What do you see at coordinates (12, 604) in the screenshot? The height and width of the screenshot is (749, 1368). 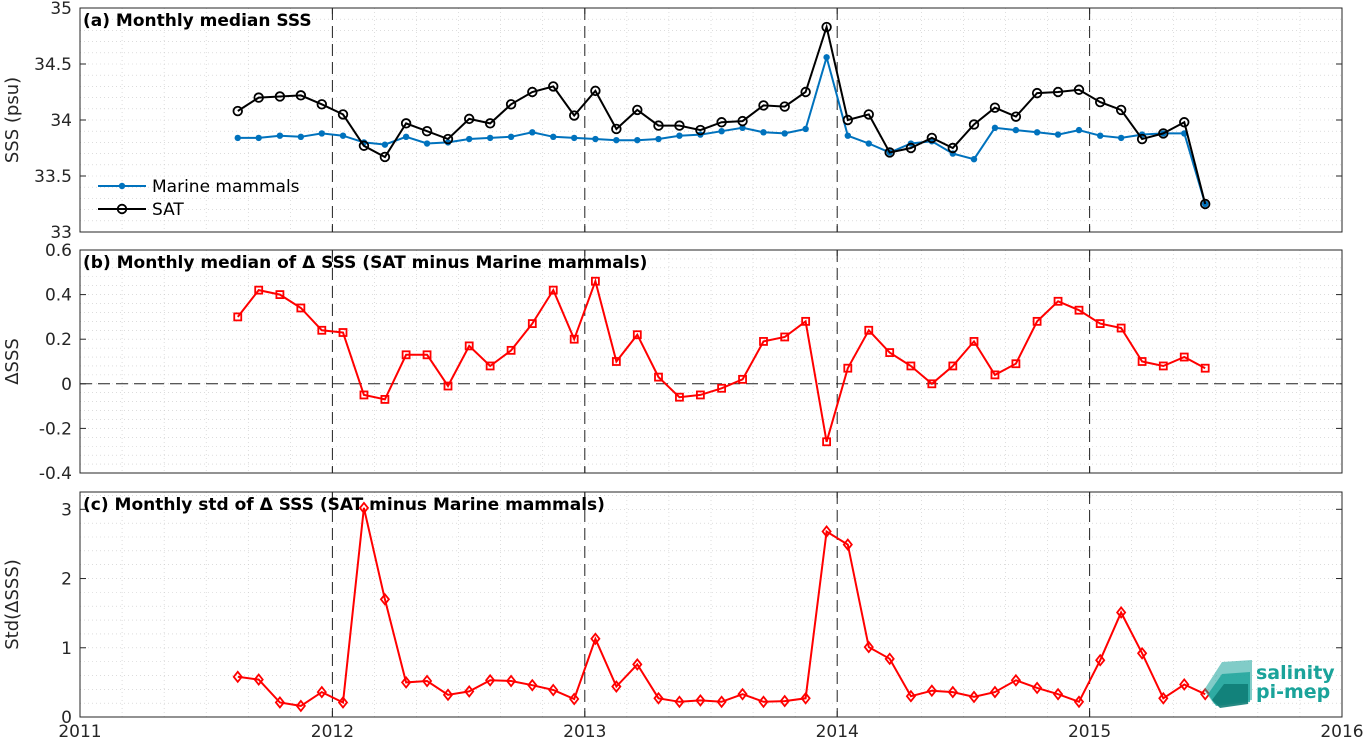 I see `y-axis-label: Std(ΔSSS)` at bounding box center [12, 604].